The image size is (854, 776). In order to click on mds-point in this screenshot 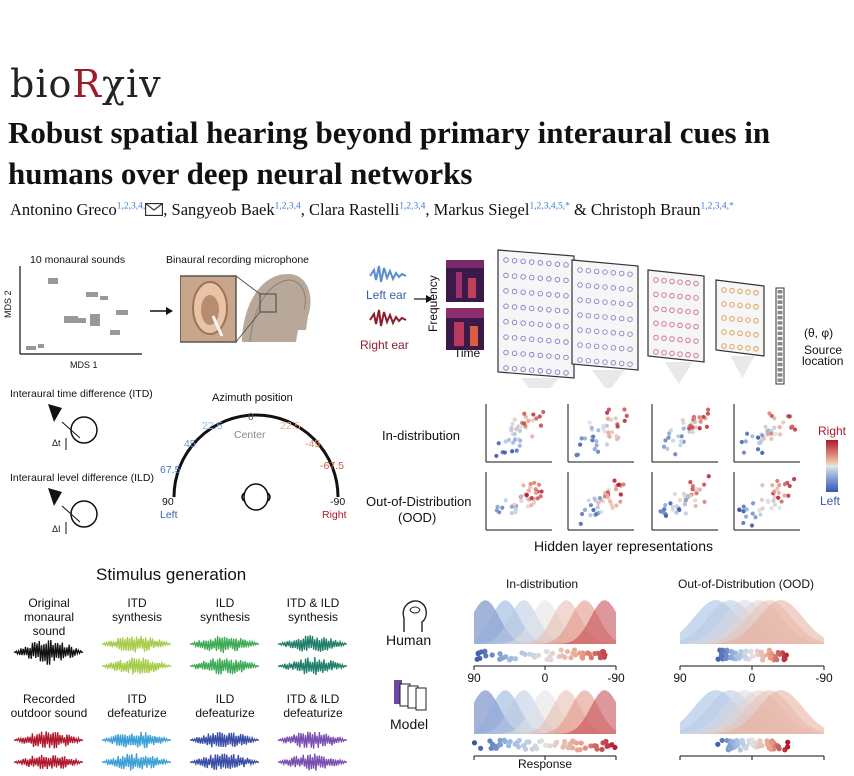, I will do `click(41, 346)`.